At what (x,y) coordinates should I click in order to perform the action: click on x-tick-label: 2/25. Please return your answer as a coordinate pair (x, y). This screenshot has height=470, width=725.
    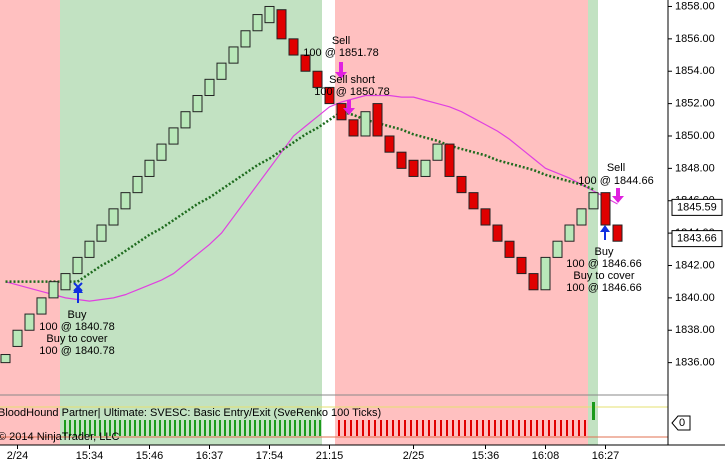
    Looking at the image, I should click on (413, 456).